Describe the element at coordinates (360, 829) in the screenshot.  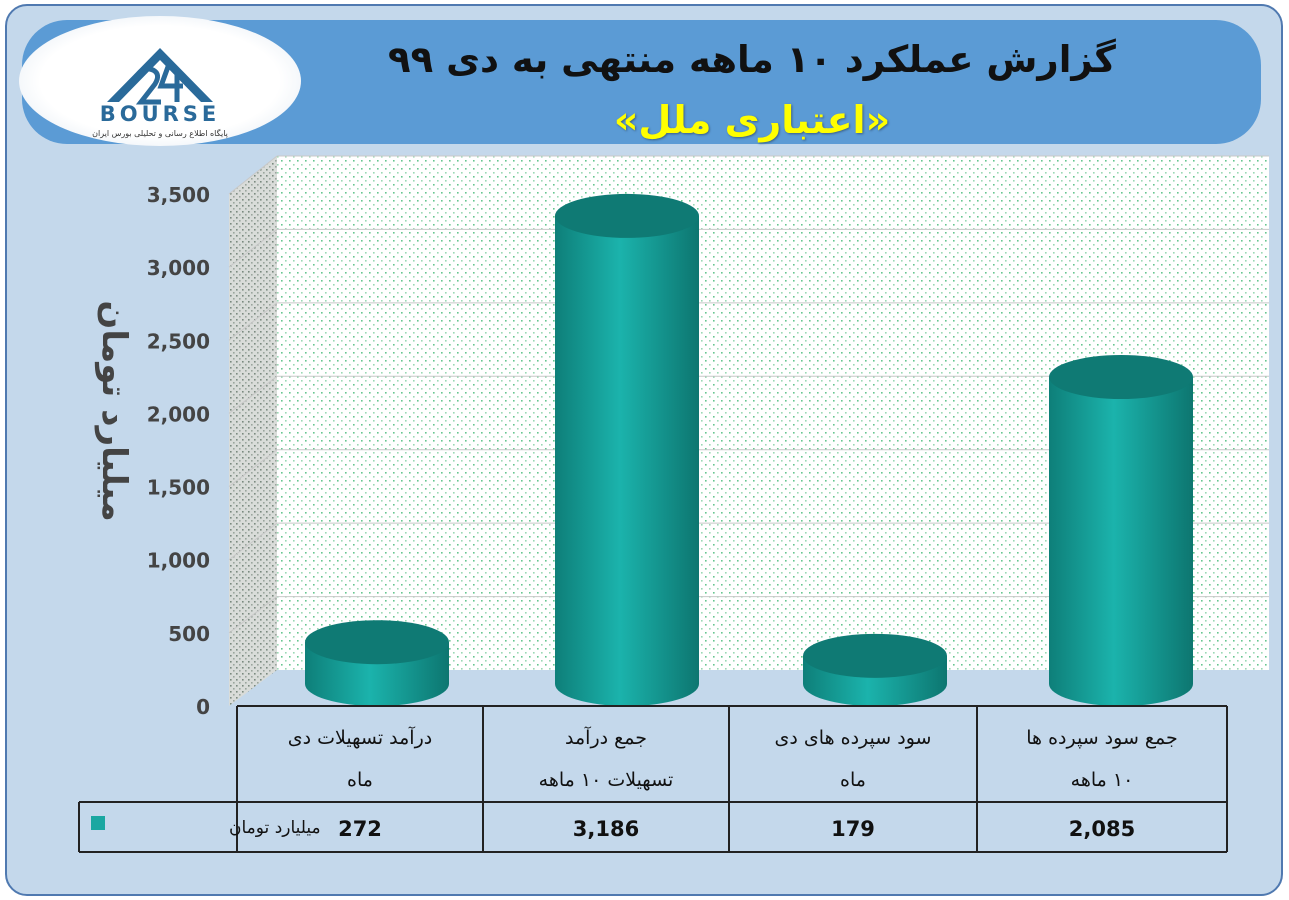
I see `data-label: 272` at that location.